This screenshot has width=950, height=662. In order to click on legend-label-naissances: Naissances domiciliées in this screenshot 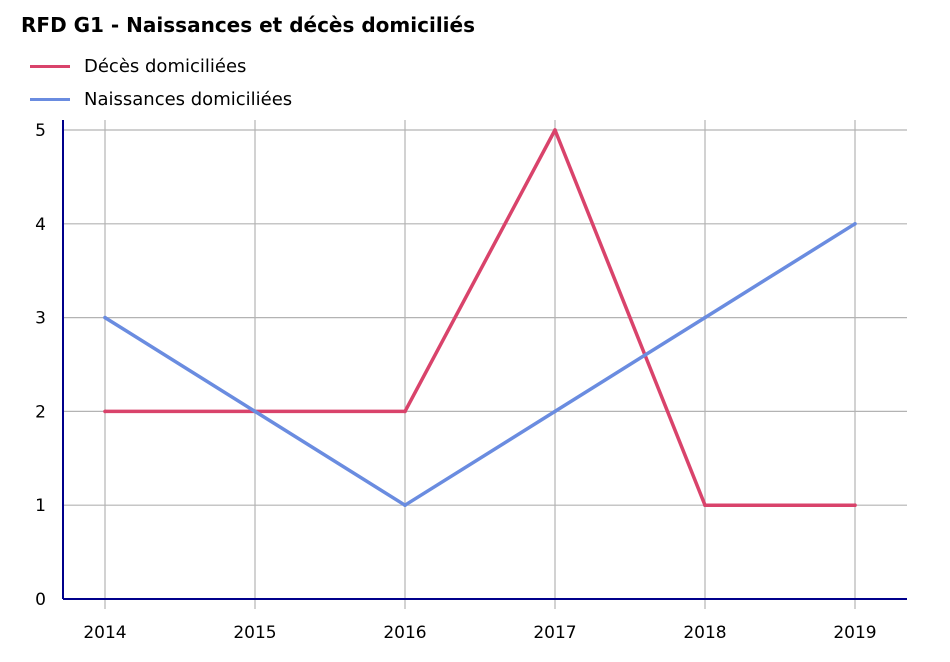, I will do `click(188, 99)`.